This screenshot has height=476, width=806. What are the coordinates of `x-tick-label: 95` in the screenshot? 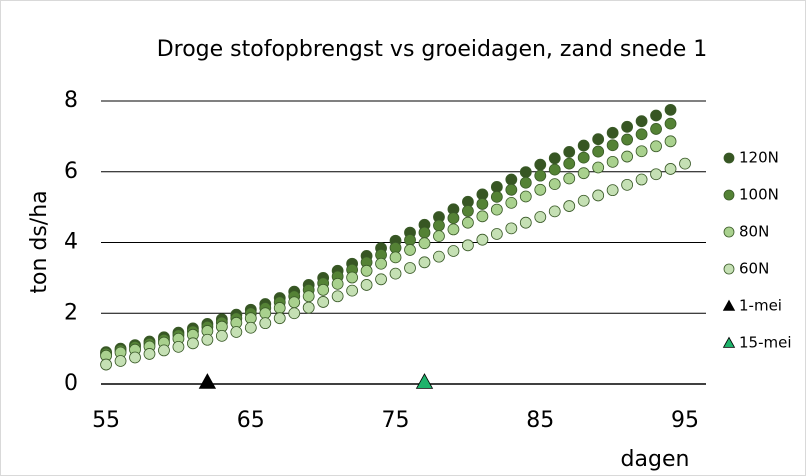 It's located at (685, 420).